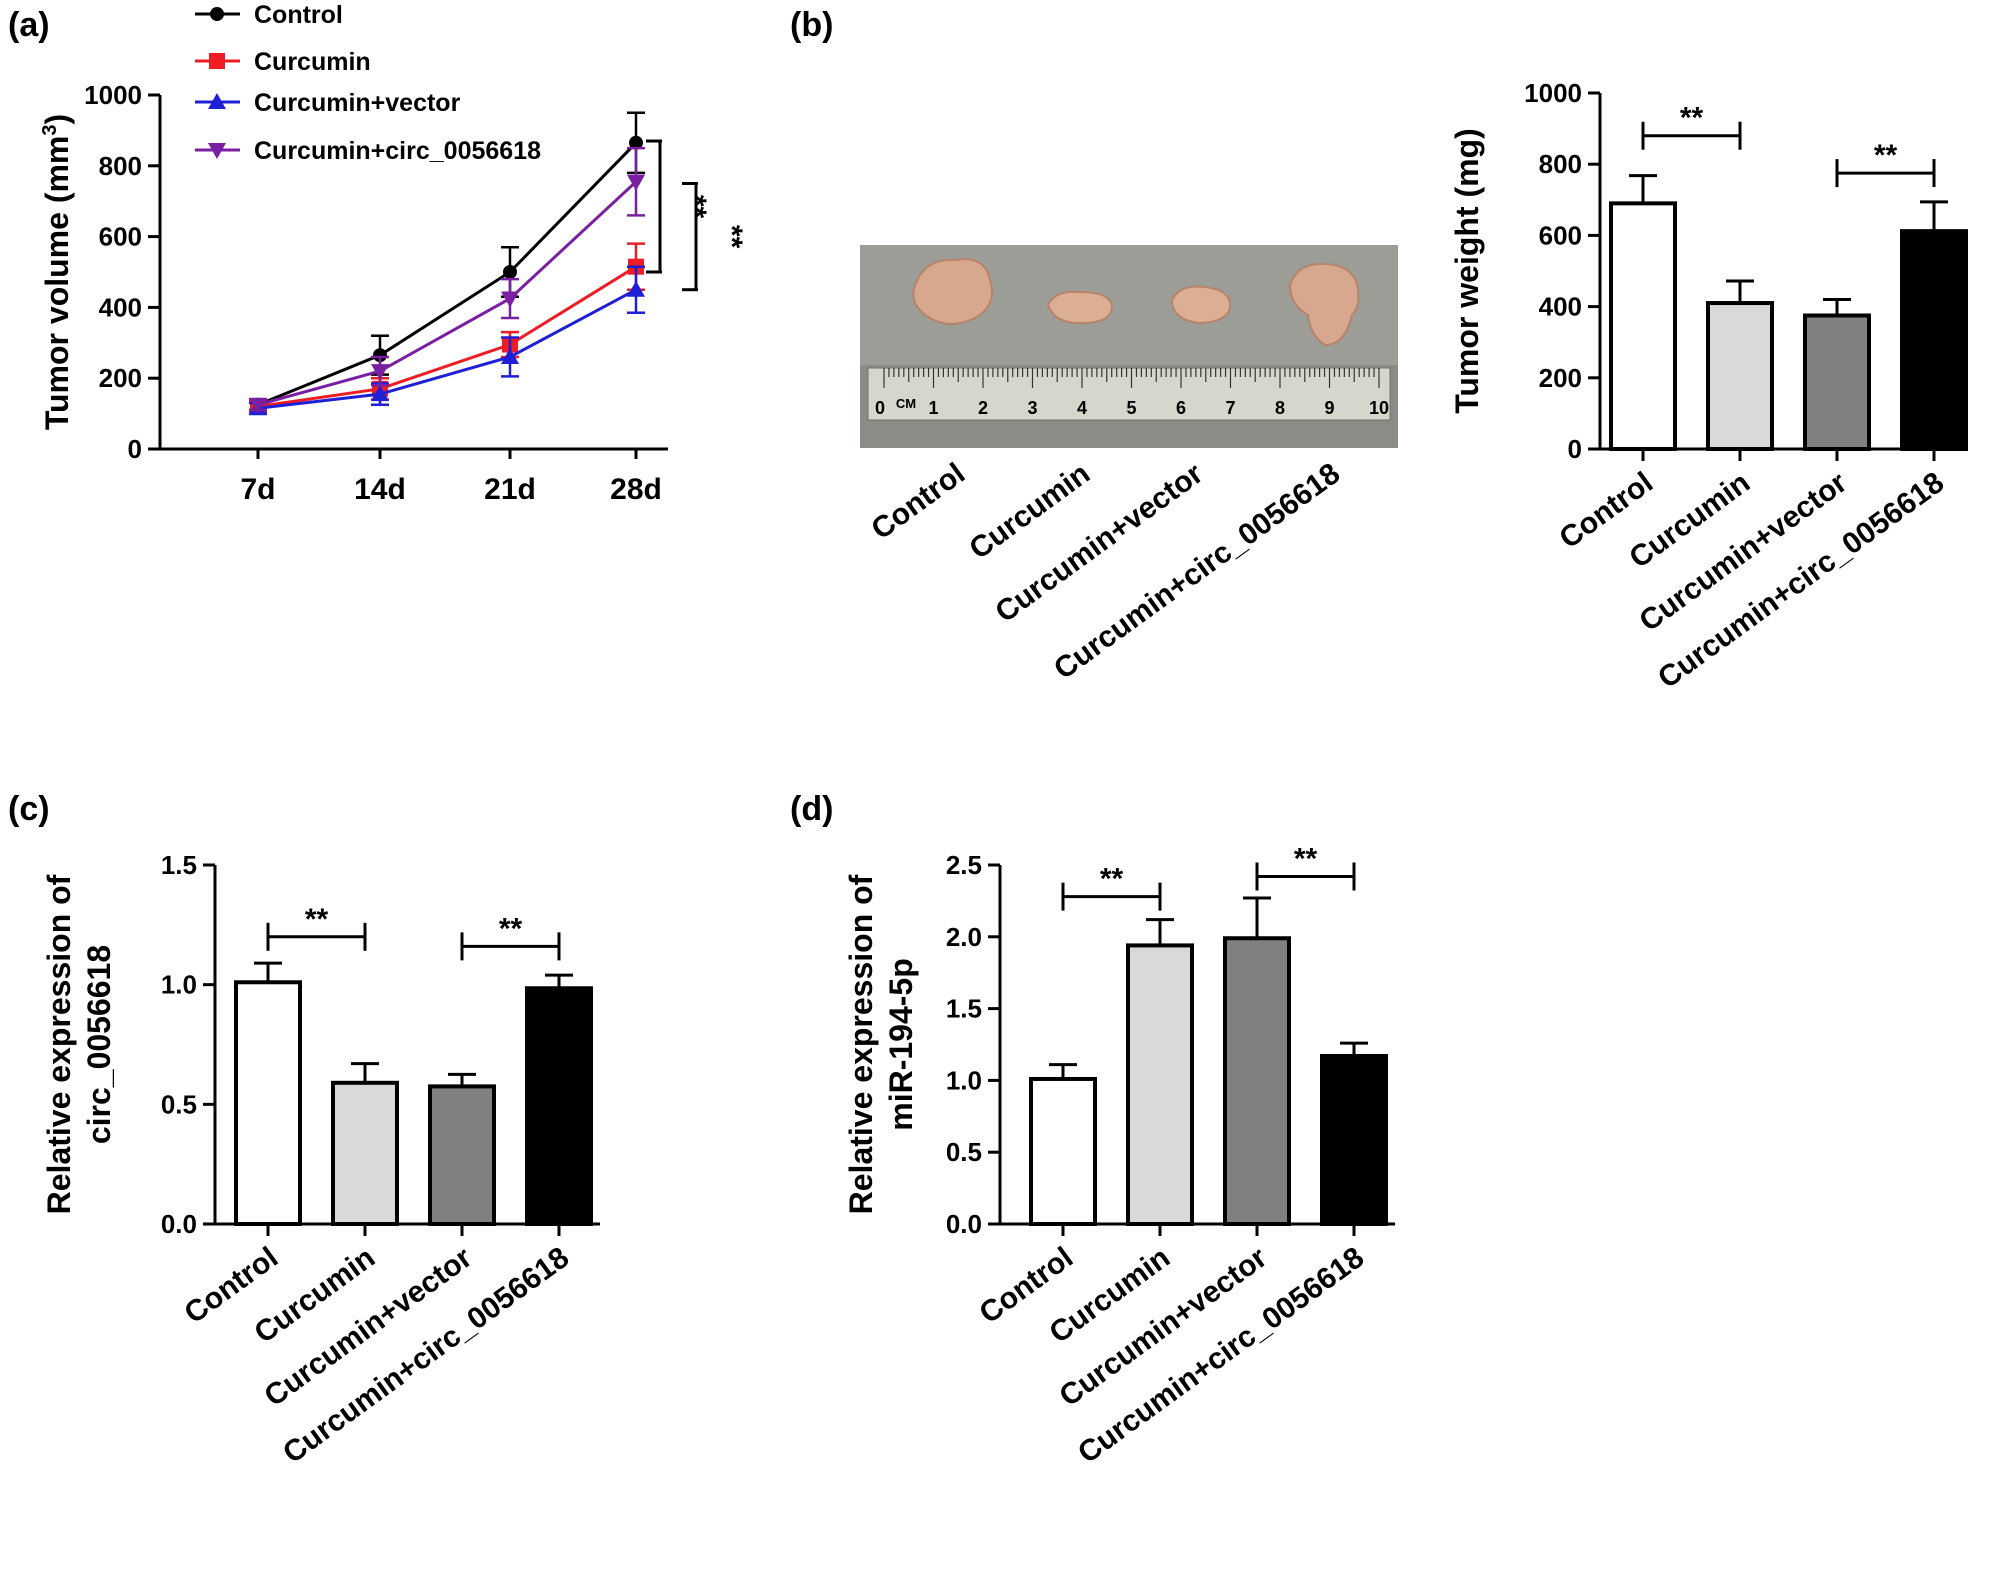 This screenshot has height=1581, width=2000. What do you see at coordinates (811, 809) in the screenshot?
I see `panel-label-d: (d)` at bounding box center [811, 809].